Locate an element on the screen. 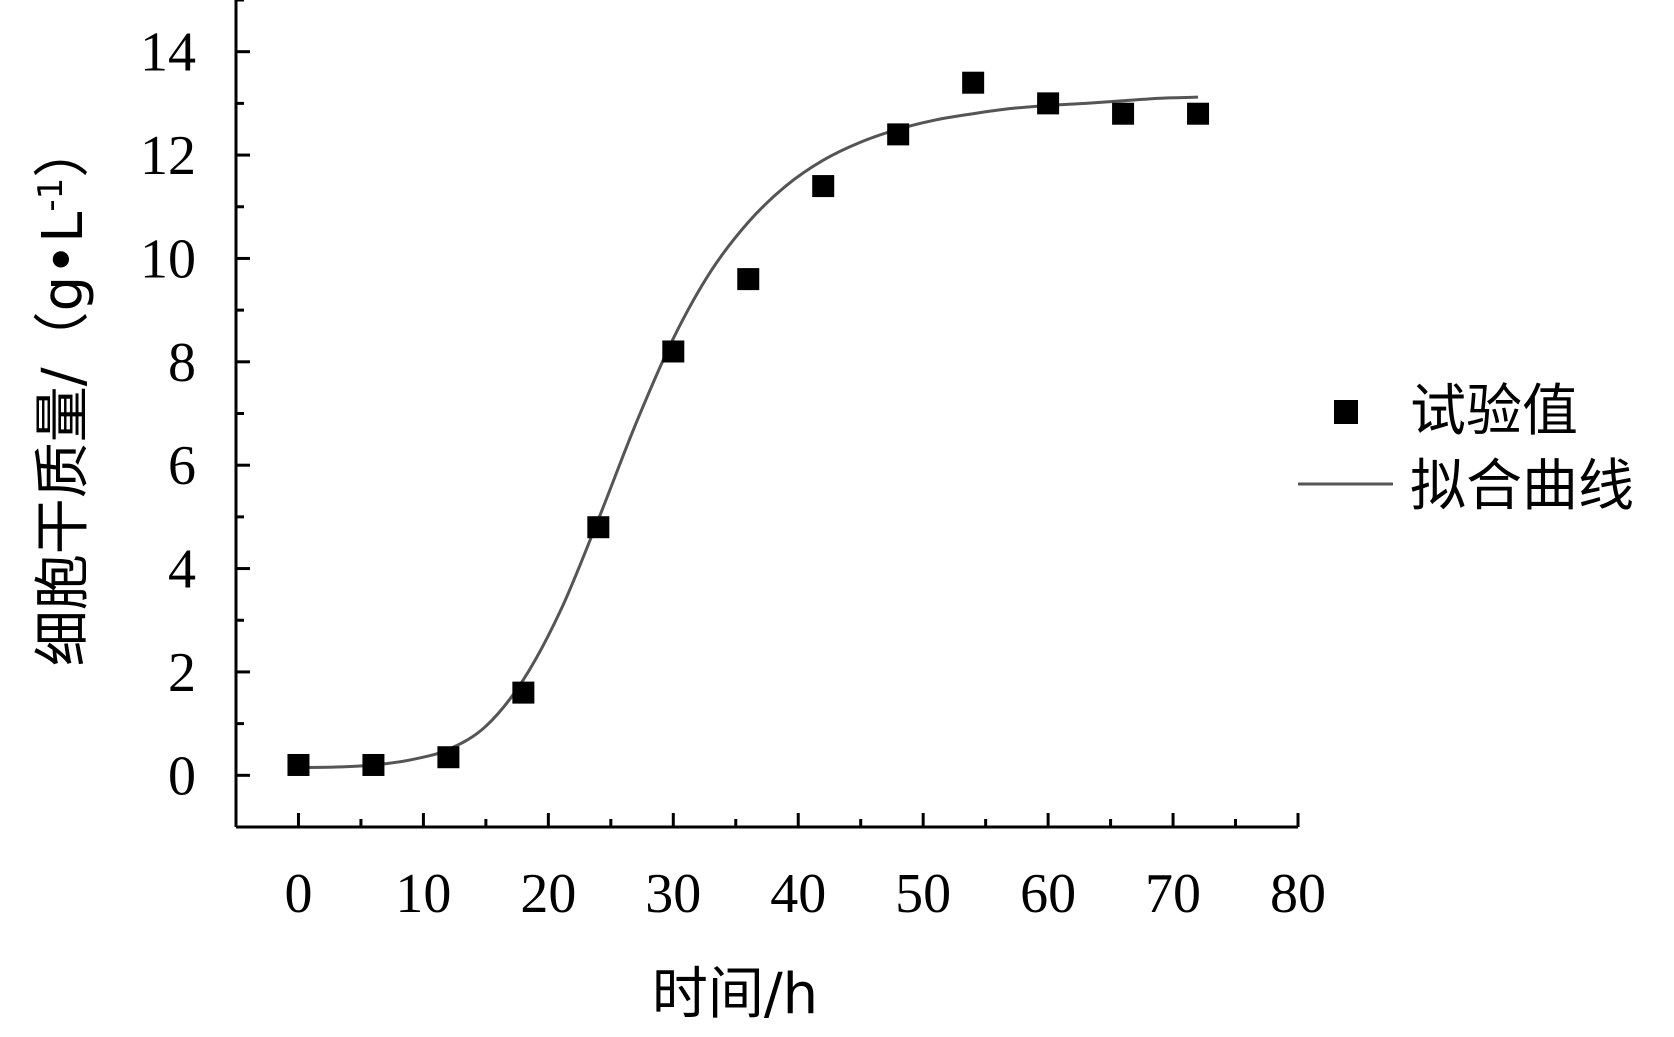 The height and width of the screenshot is (1037, 1674). y-axis-title-main: 细胞干质量/（g•L is located at coordinates (63, 439).